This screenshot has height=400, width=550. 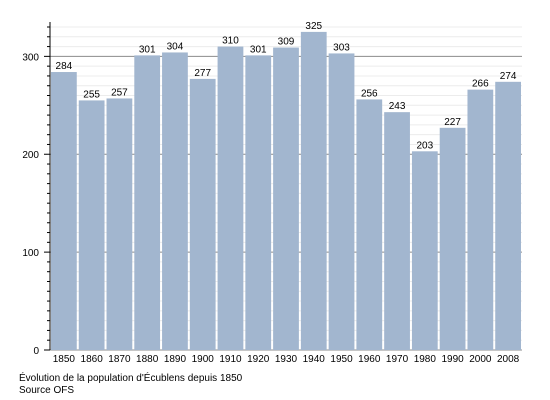 I want to click on bar-value-label: 266, so click(x=480, y=84).